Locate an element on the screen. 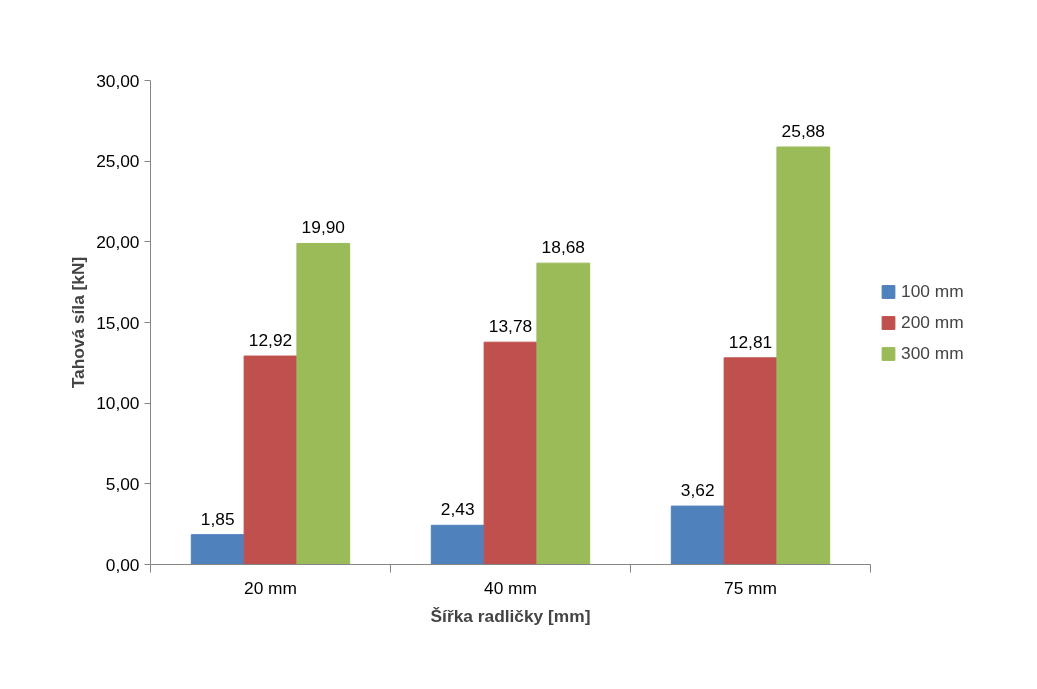 The image size is (1037, 689). data-label: 18,68 is located at coordinates (563, 247).